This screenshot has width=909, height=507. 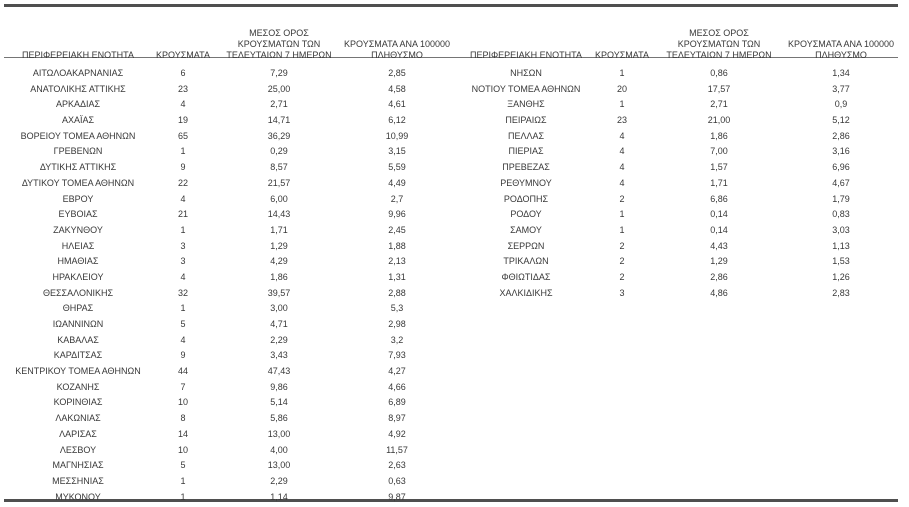 I want to click on cell-per100k: 11,57, so click(x=397, y=449).